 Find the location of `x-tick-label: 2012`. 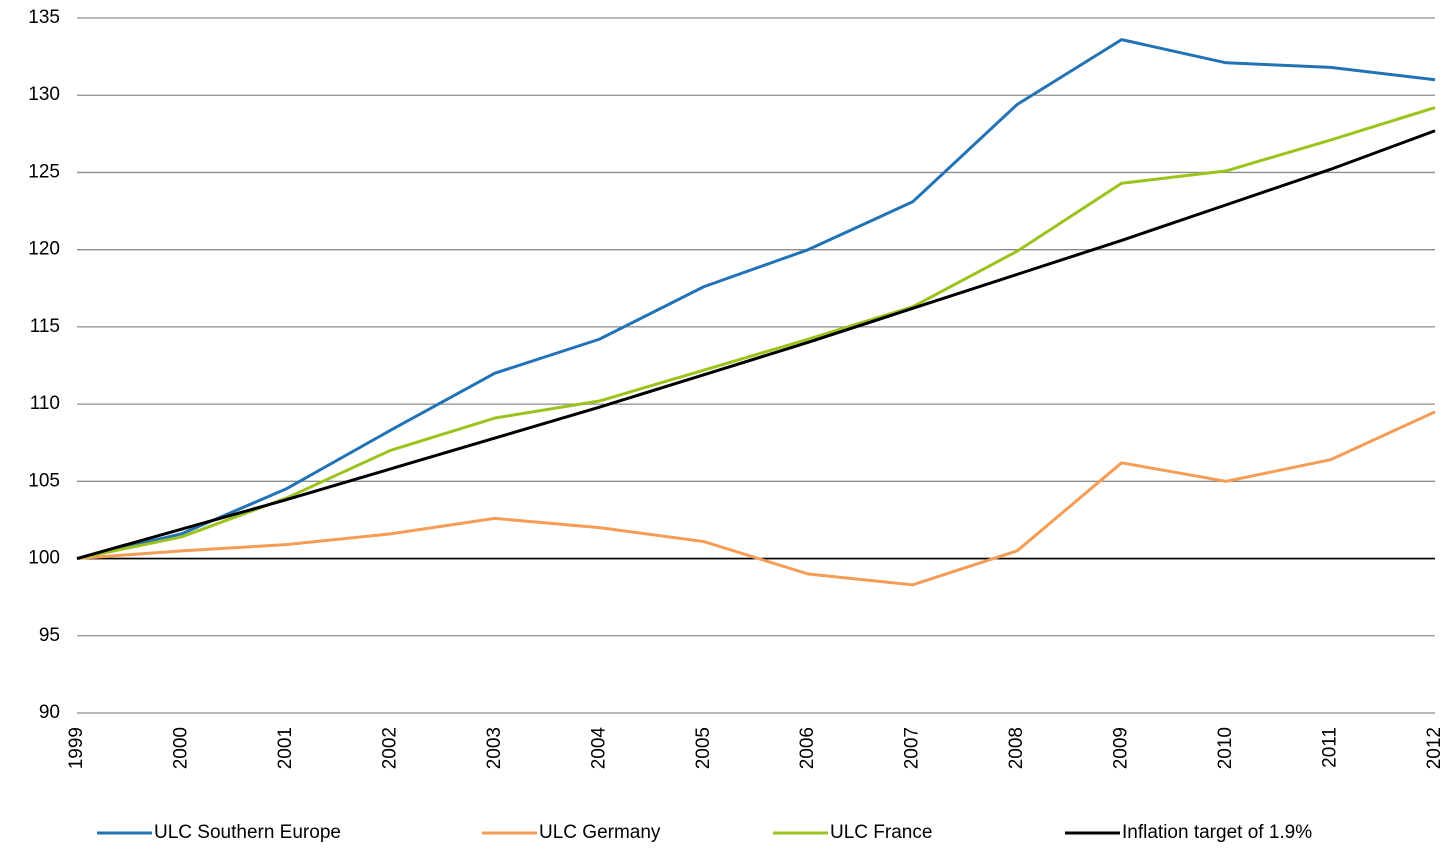

x-tick-label: 2012 is located at coordinates (1434, 748).